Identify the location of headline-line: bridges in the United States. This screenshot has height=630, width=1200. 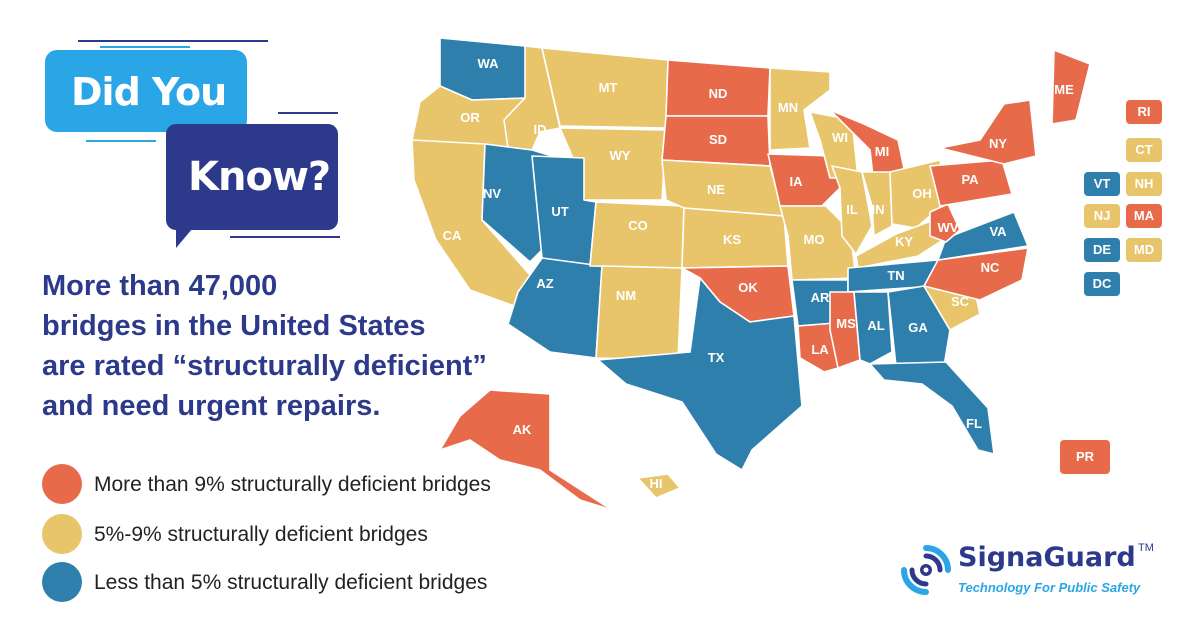
(234, 326).